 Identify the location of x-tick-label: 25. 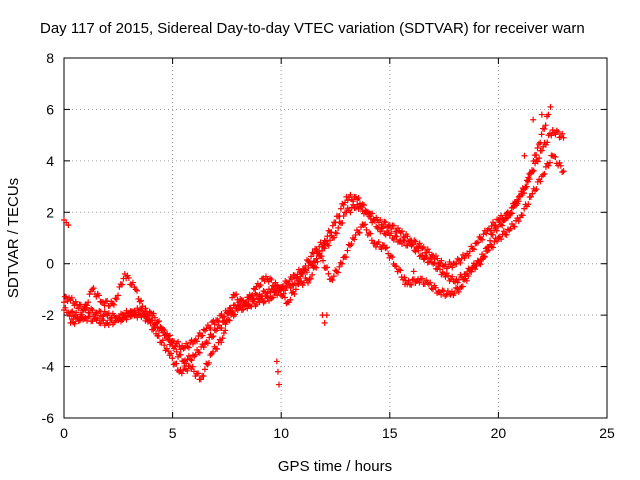
(607, 433).